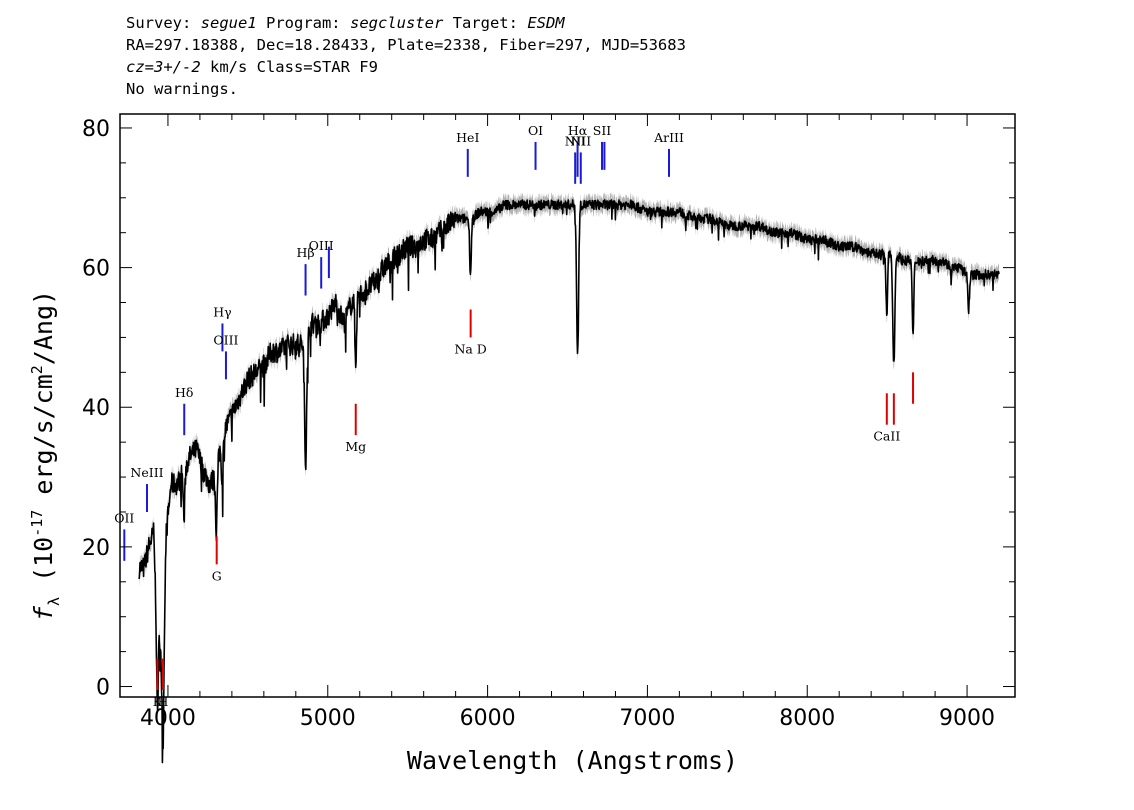  What do you see at coordinates (602, 130) in the screenshot?
I see `emission-line-label: SII` at bounding box center [602, 130].